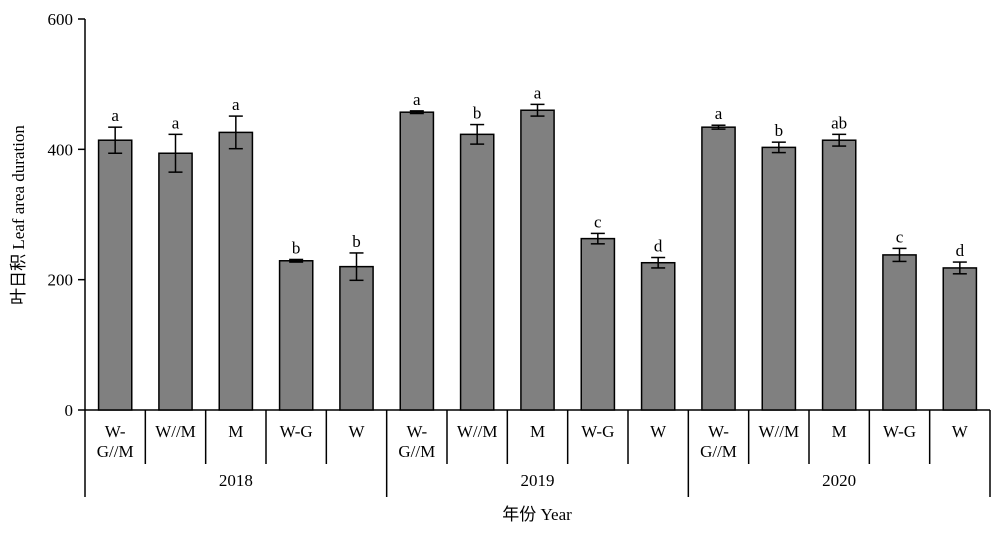  What do you see at coordinates (538, 480) in the screenshot?
I see `year-label: 2019` at bounding box center [538, 480].